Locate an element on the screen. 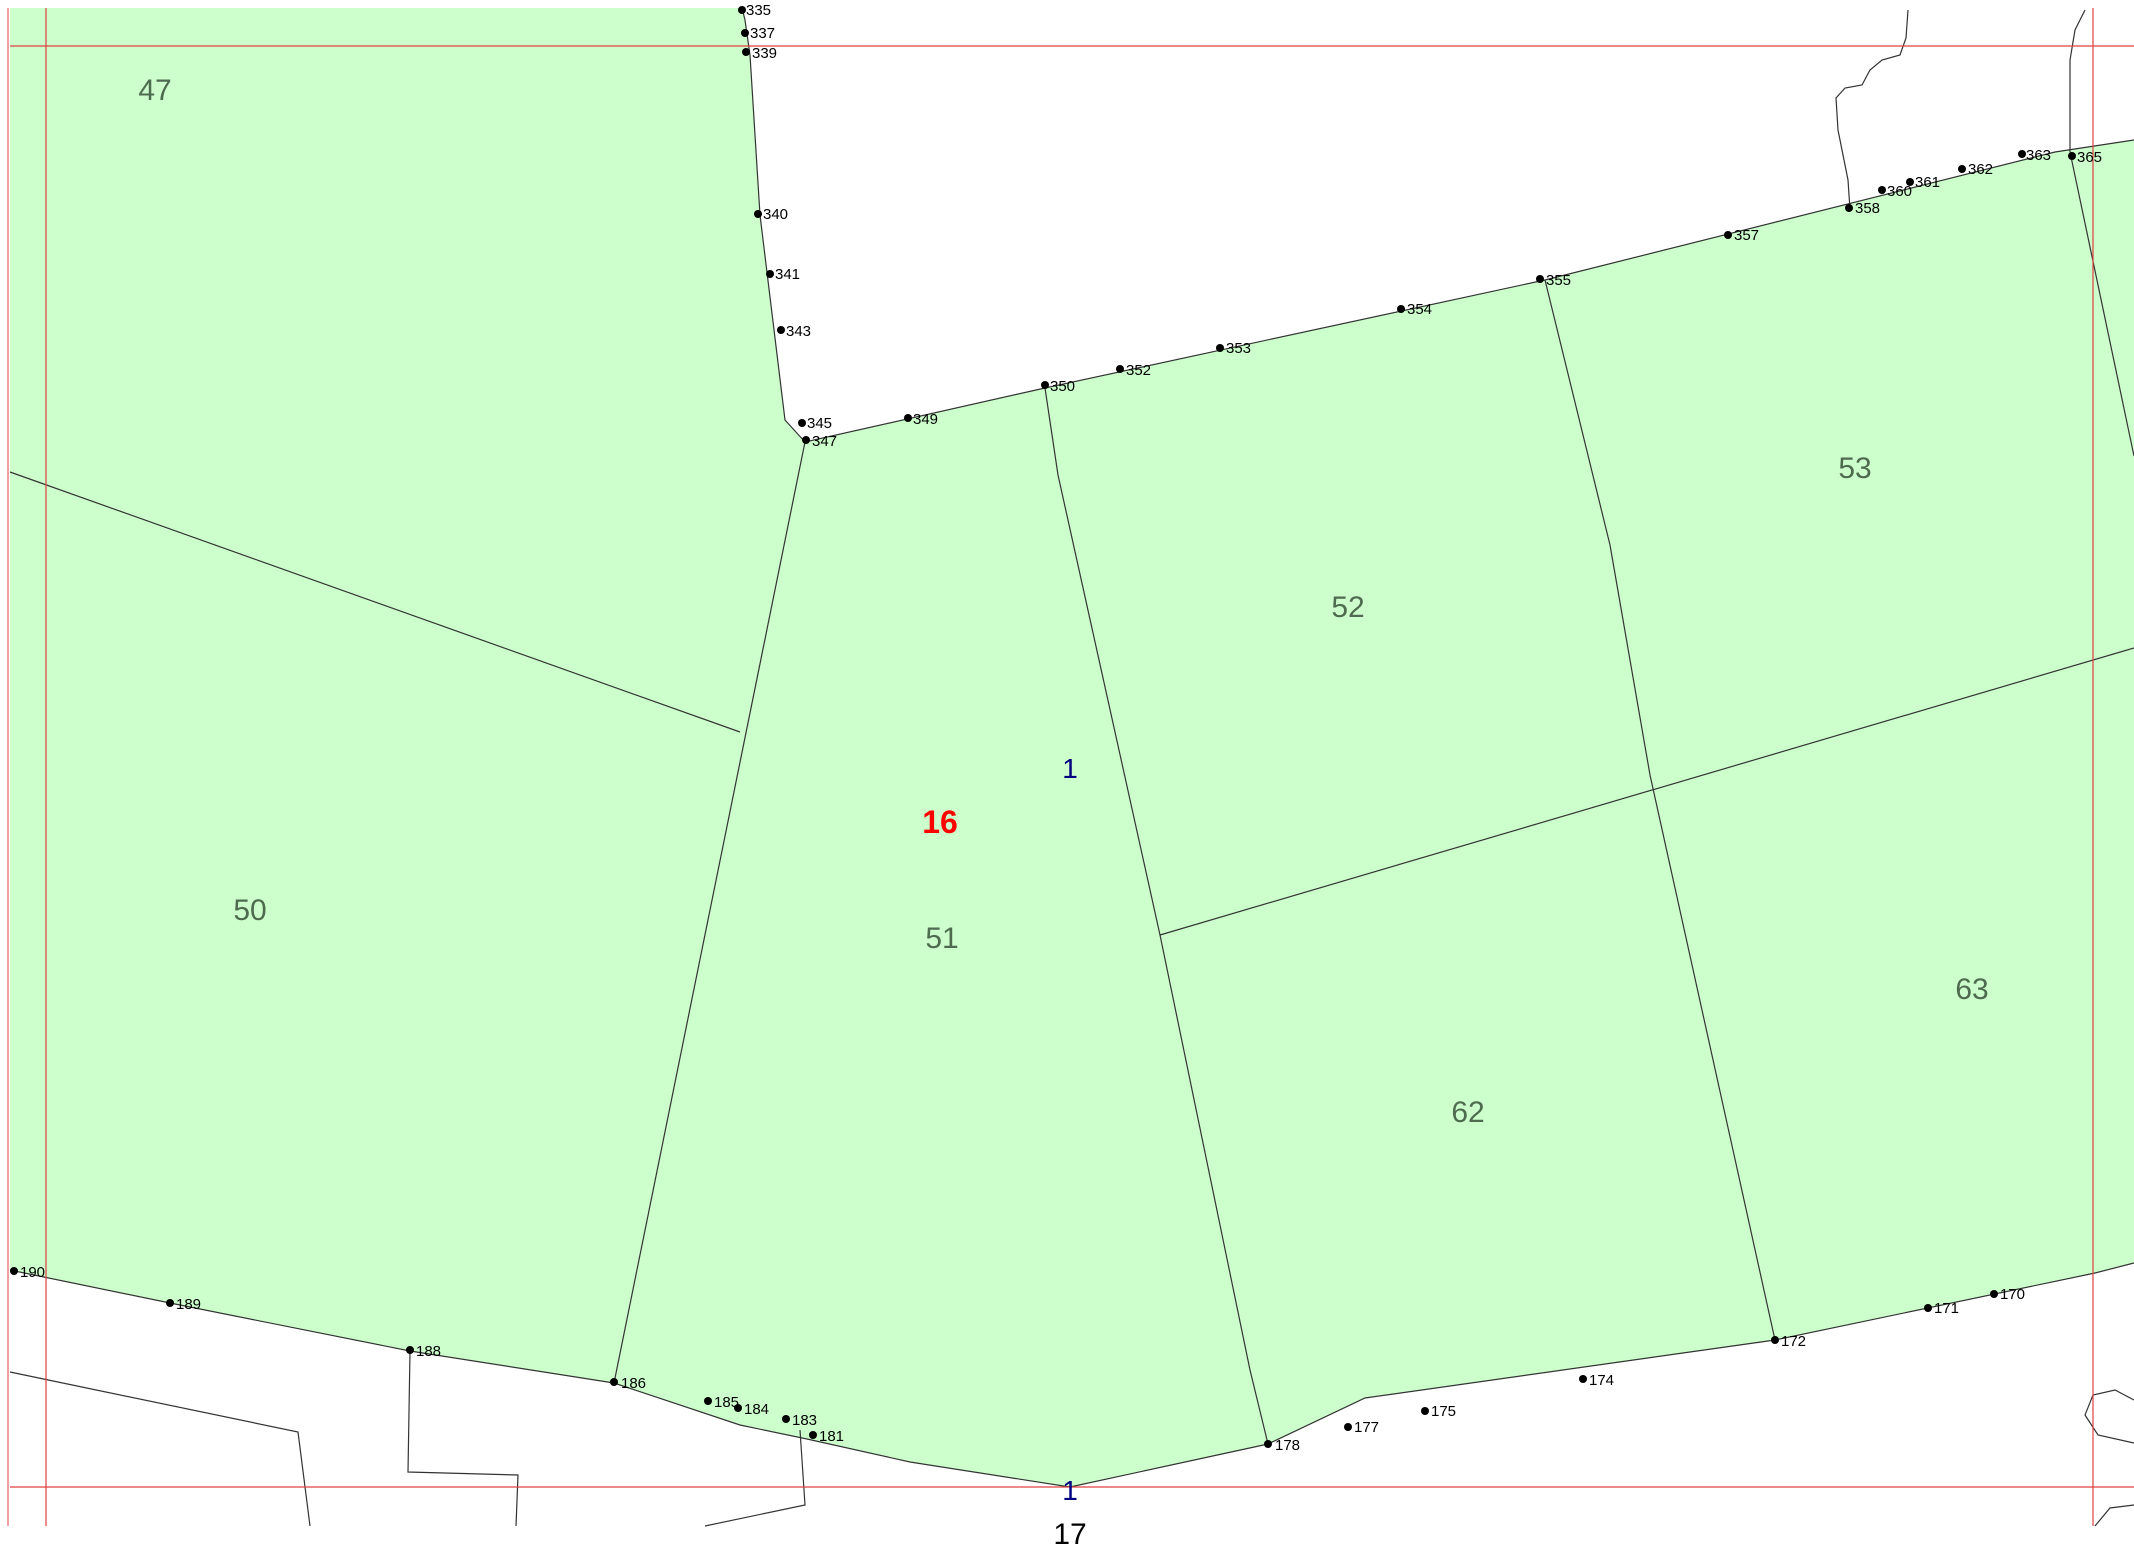 This screenshot has width=2134, height=1551. point-label: 354 is located at coordinates (1419, 309).